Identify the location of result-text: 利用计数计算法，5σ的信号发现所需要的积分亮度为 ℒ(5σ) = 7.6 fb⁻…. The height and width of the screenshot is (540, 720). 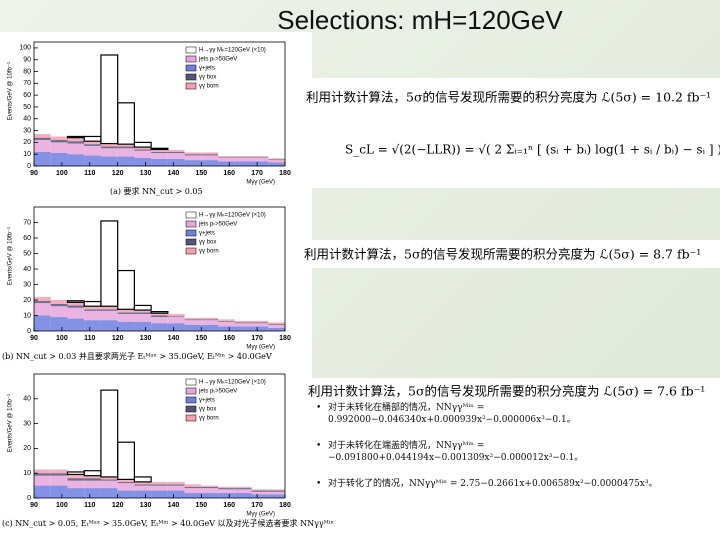
(506, 391).